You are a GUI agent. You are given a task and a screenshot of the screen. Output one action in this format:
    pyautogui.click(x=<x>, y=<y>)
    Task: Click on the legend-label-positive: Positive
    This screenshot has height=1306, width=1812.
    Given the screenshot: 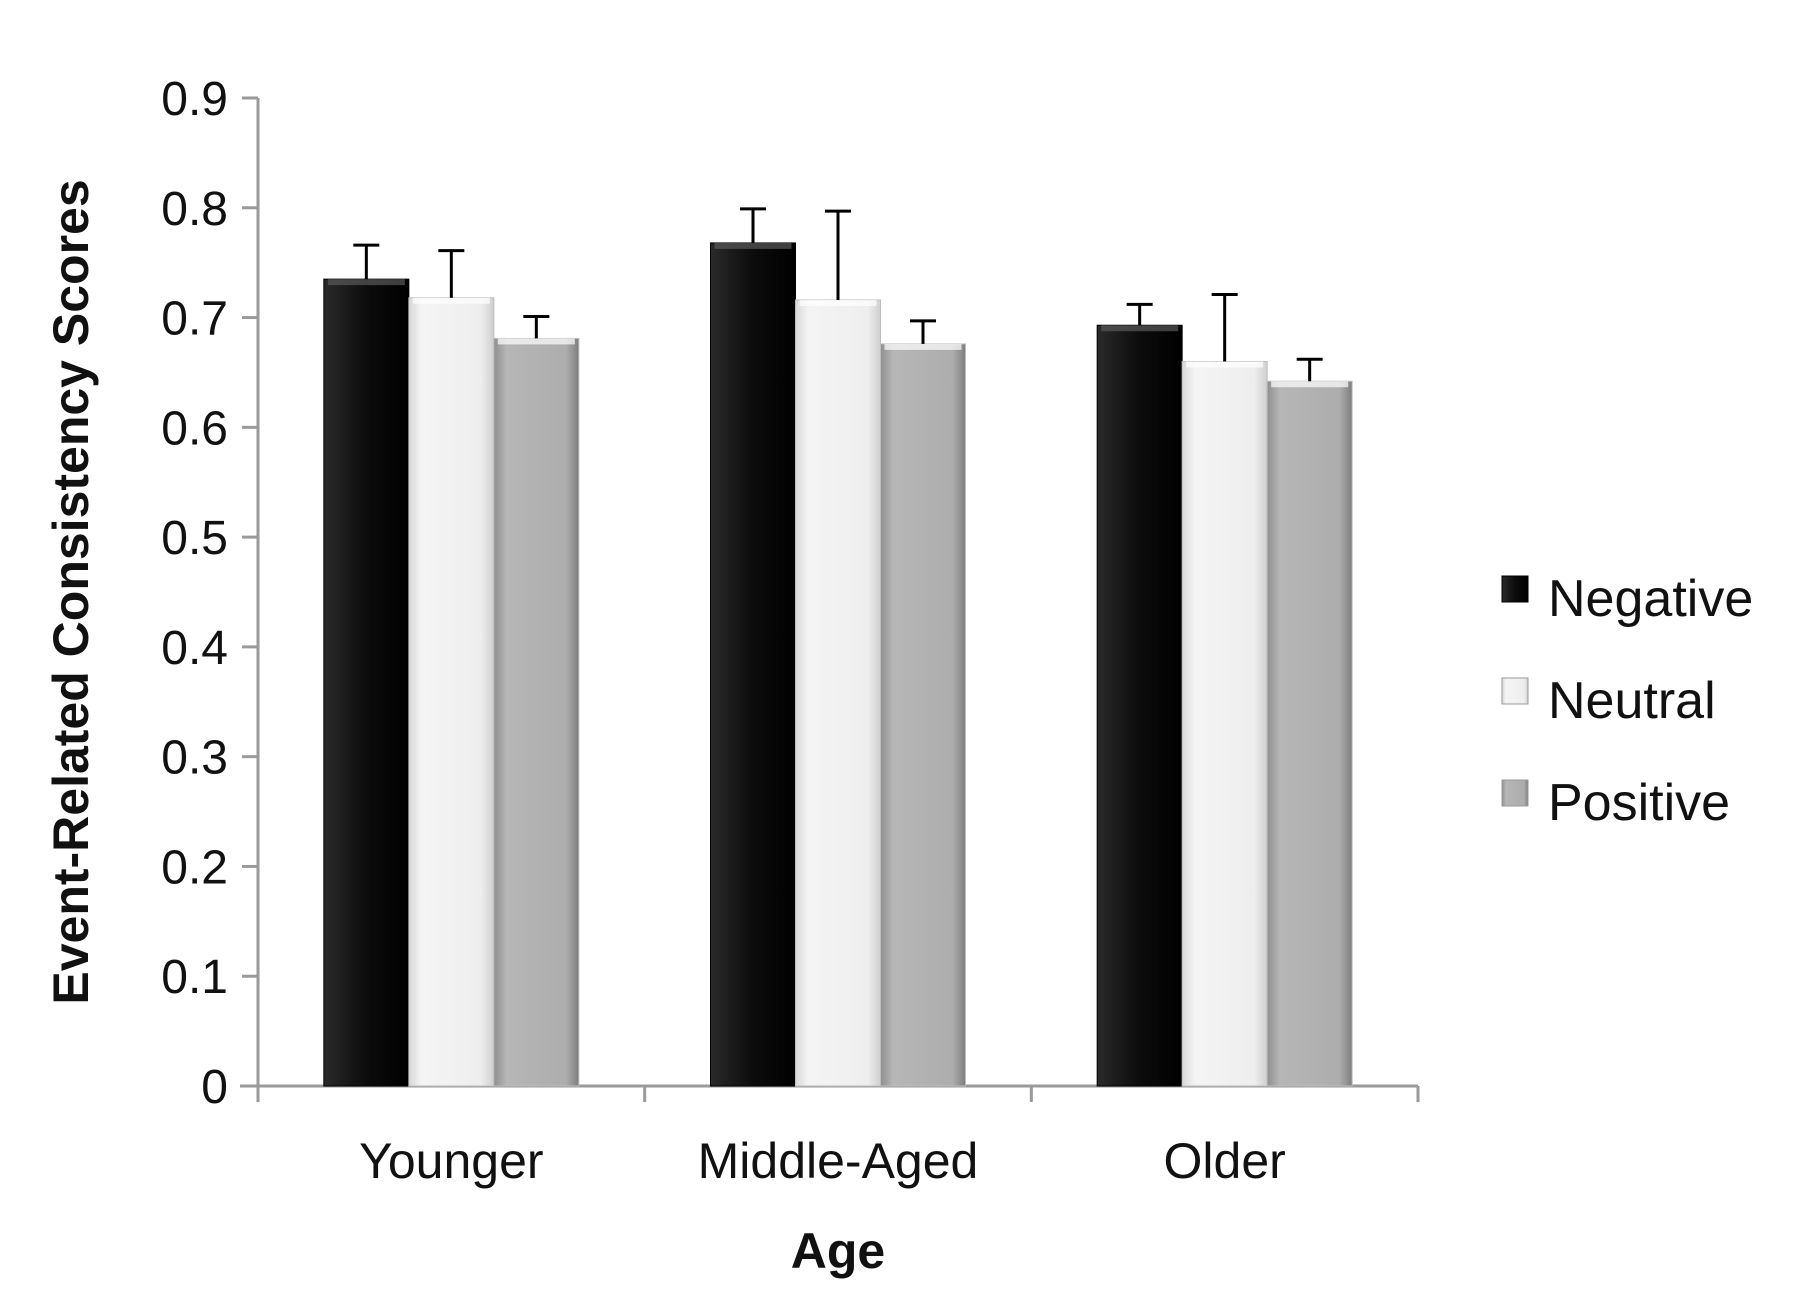 What is the action you would take?
    pyautogui.click(x=1639, y=803)
    